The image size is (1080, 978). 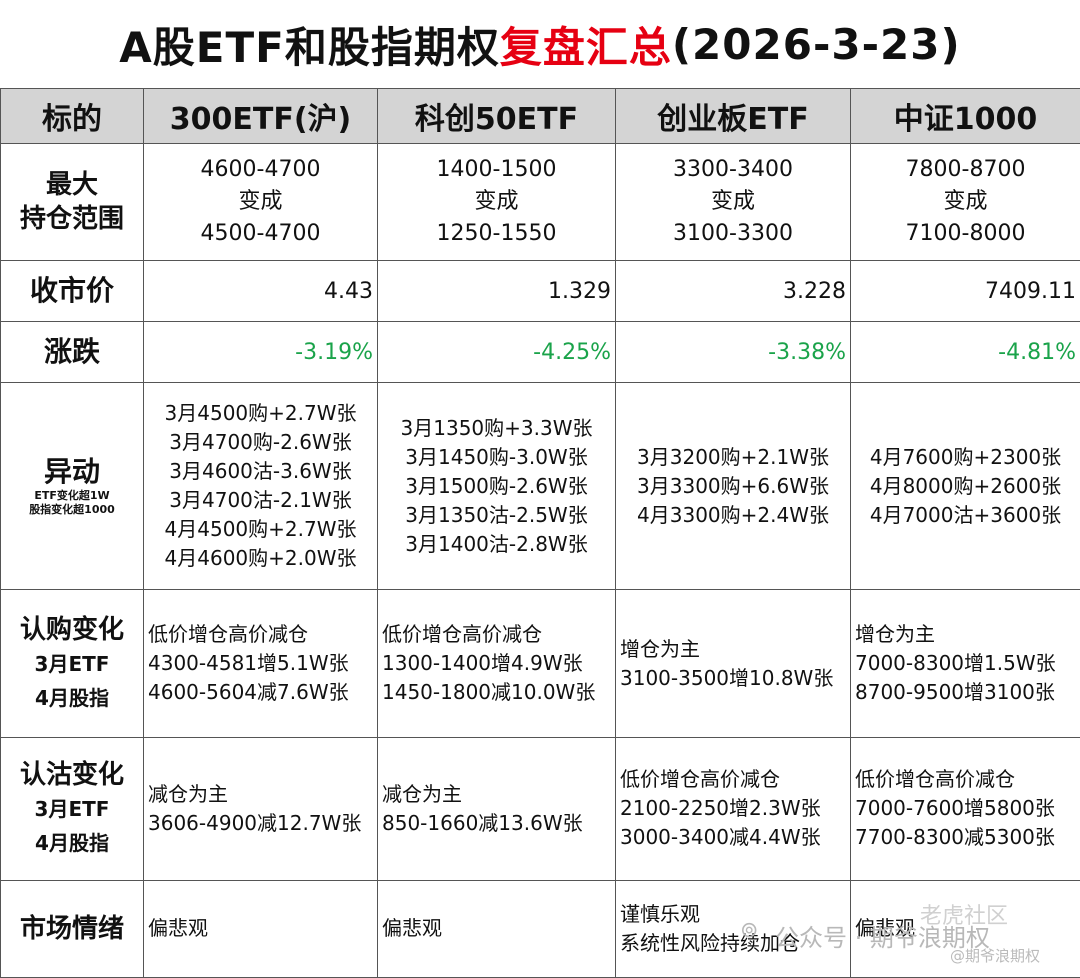 What do you see at coordinates (733, 663) in the screenshot?
I see `call-change-cell: 增仓为主 3100-3500增10.8W张` at bounding box center [733, 663].